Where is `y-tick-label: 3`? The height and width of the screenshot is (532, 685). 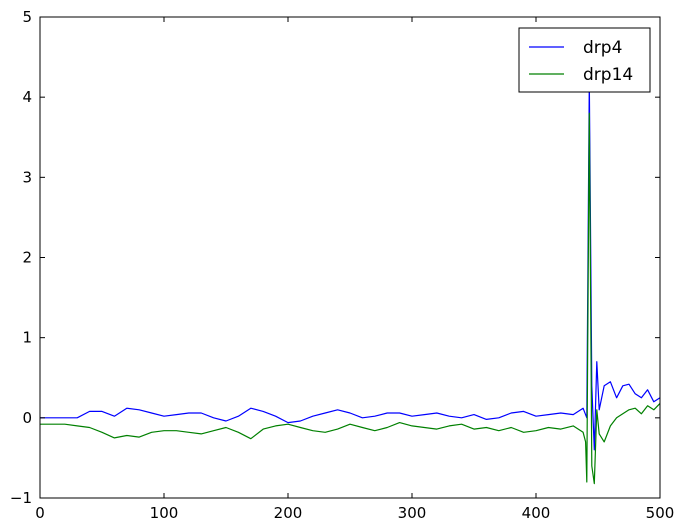
y-tick-label: 3 is located at coordinates (27, 177).